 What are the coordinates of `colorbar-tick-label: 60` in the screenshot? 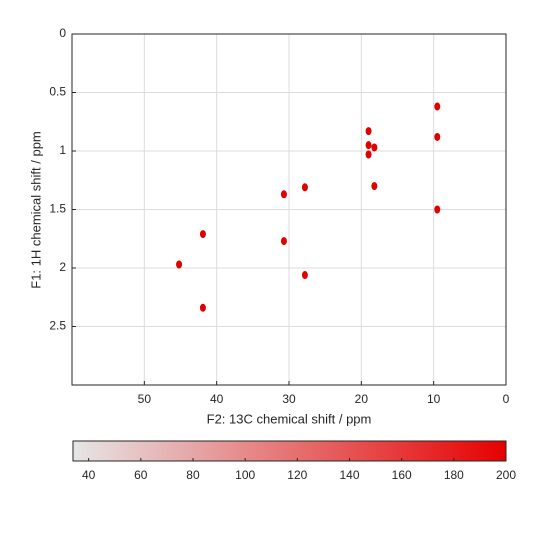 It's located at (141, 475).